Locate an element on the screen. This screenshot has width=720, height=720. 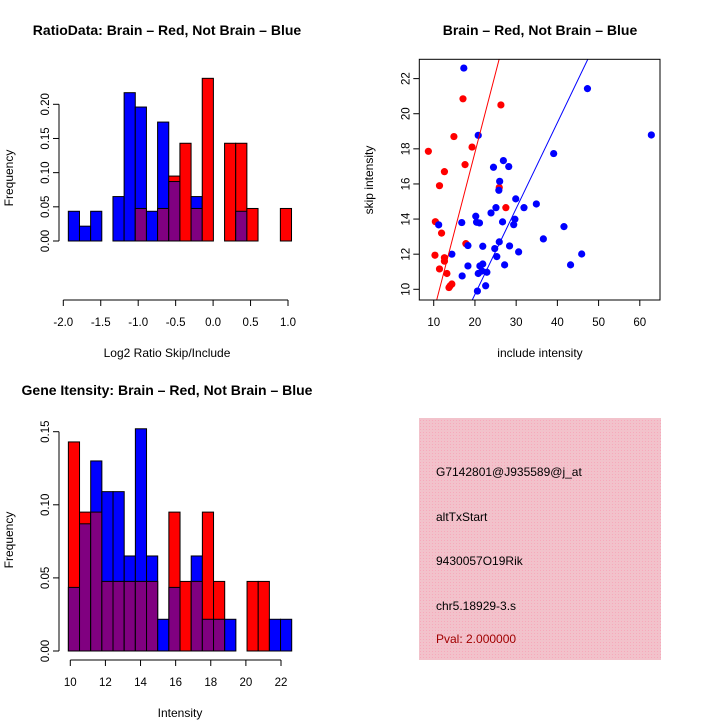
scatter-title: Brain – Red, Not Brain – Blue is located at coordinates (540, 30).